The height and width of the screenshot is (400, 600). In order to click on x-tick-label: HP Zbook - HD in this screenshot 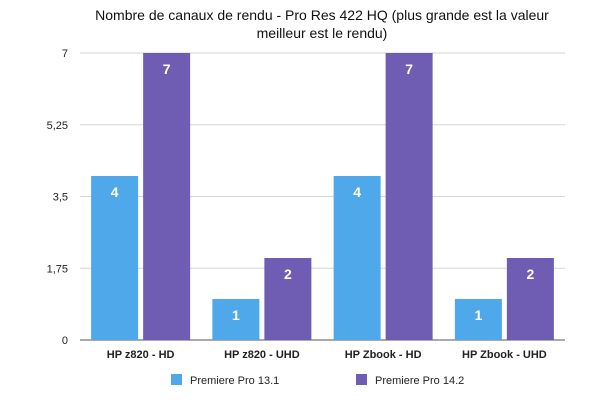, I will do `click(383, 355)`.